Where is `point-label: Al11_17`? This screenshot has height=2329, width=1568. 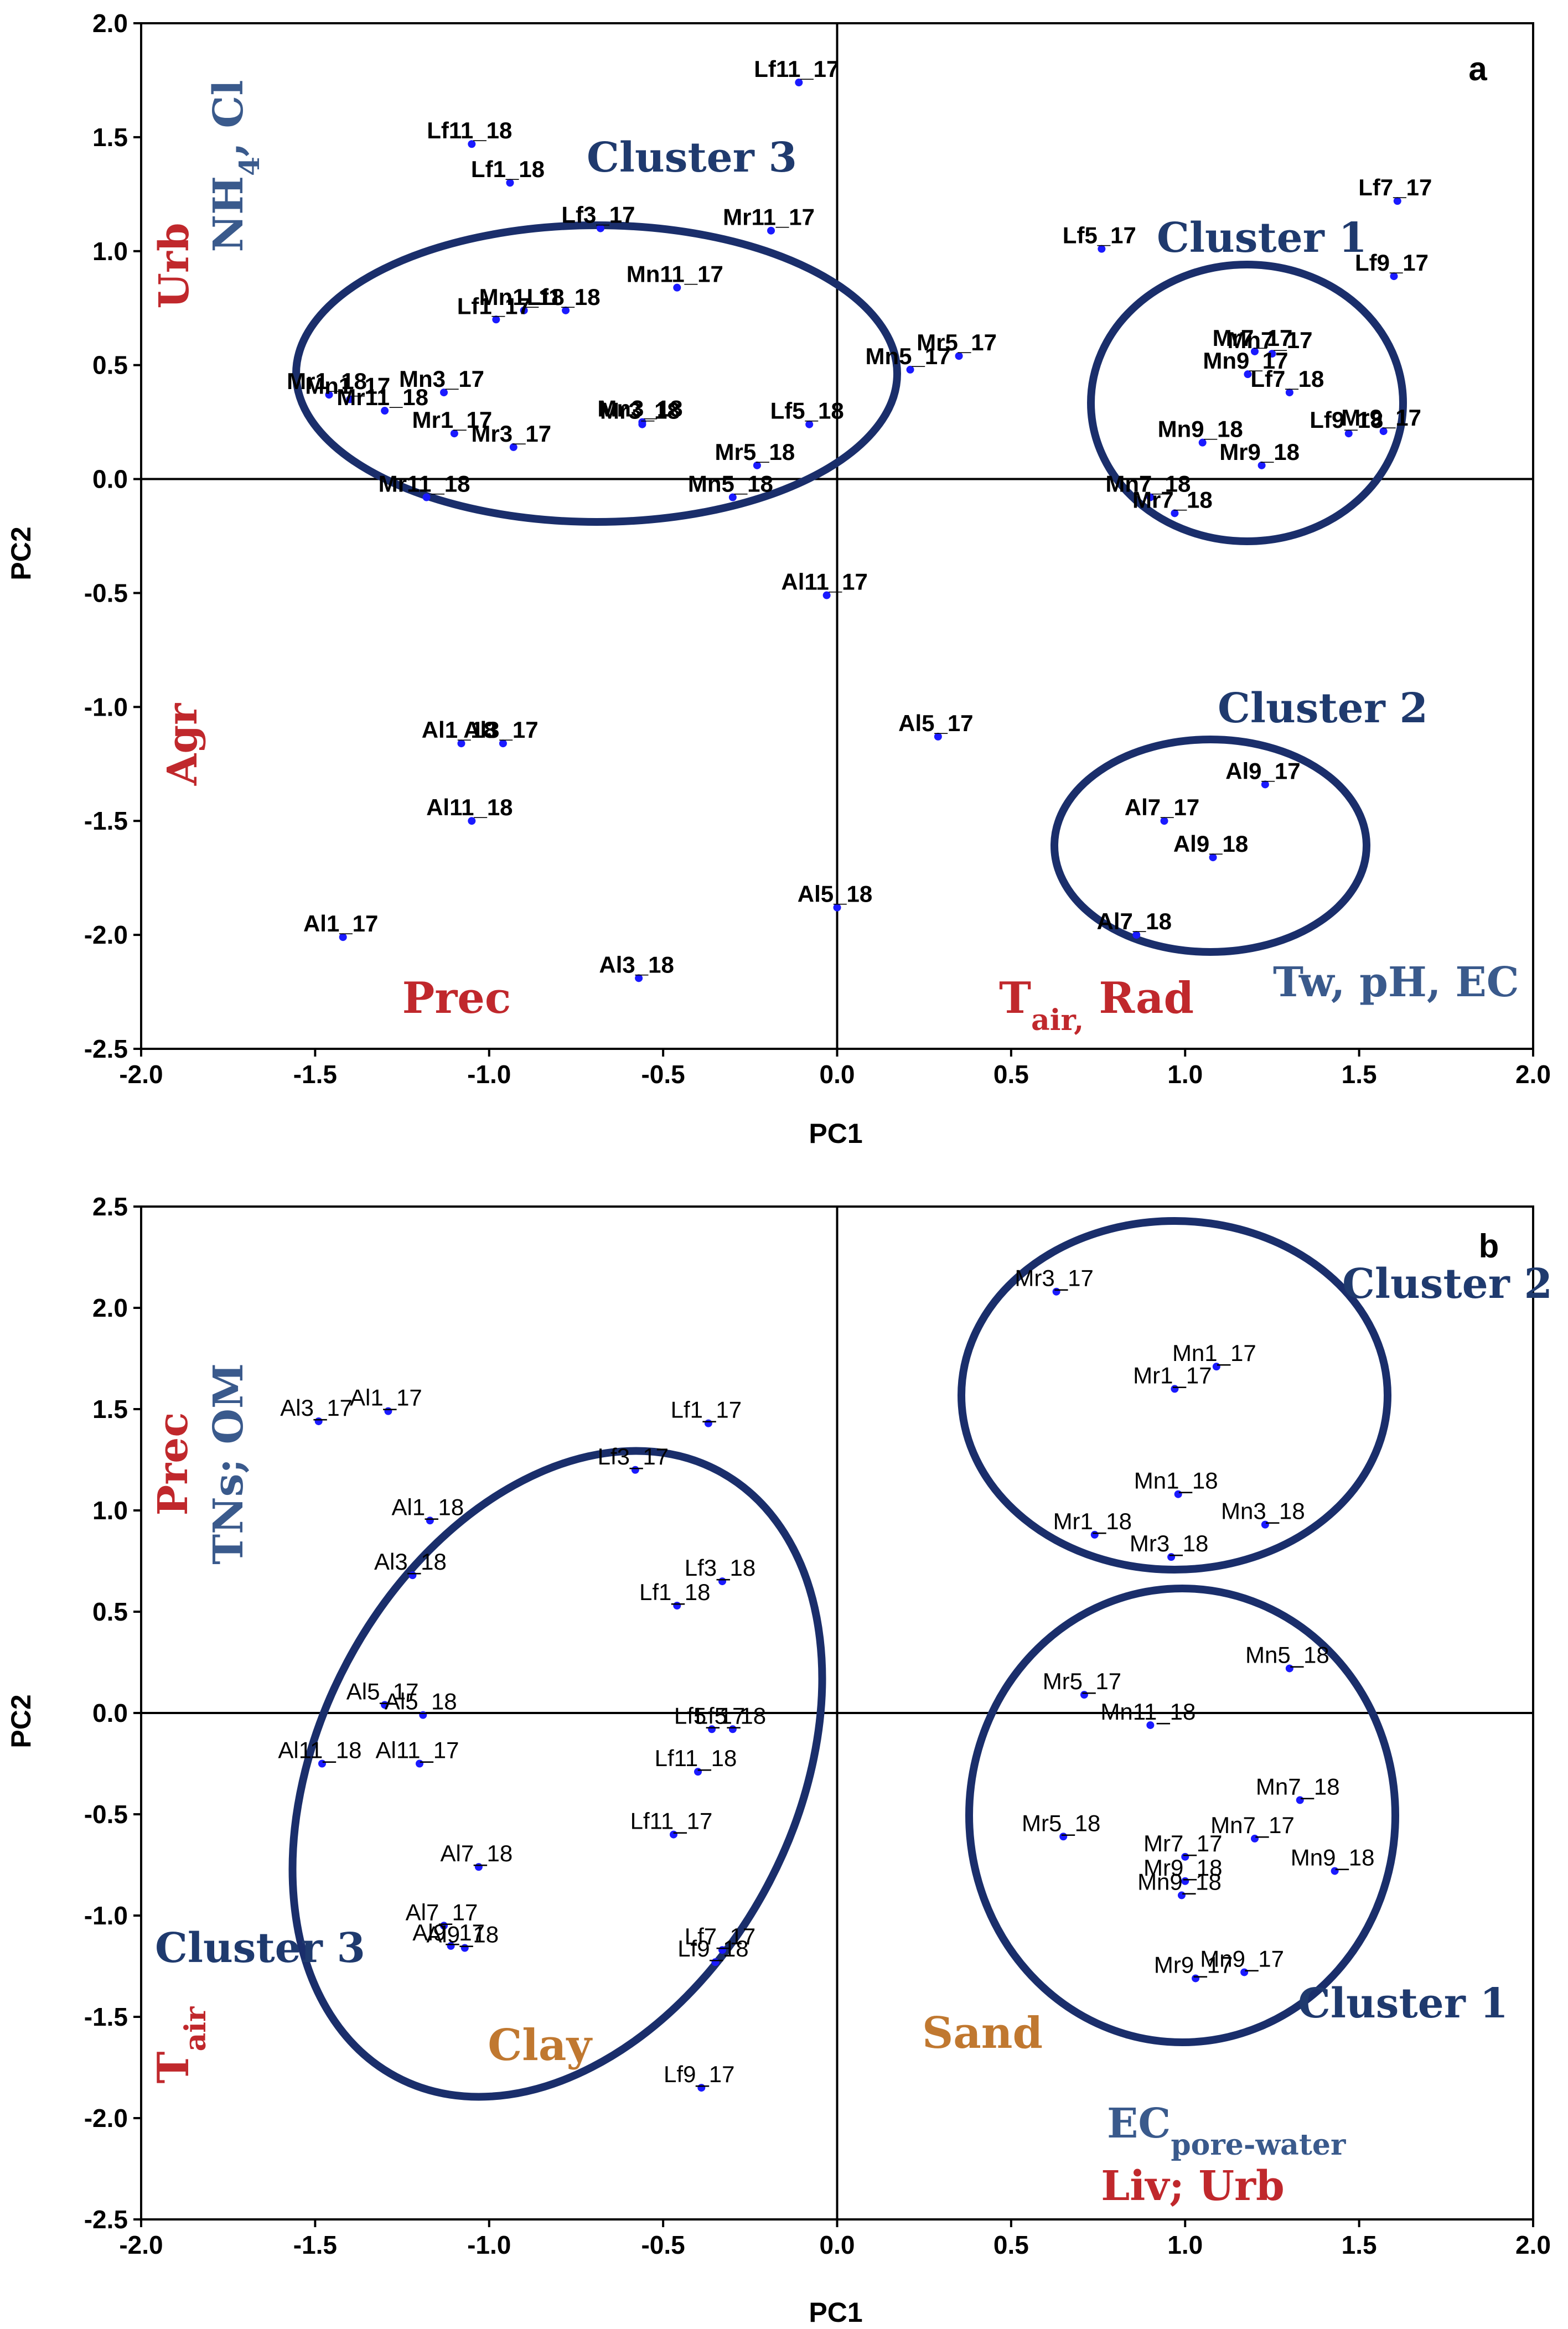
point-label: Al11_17 is located at coordinates (417, 1750).